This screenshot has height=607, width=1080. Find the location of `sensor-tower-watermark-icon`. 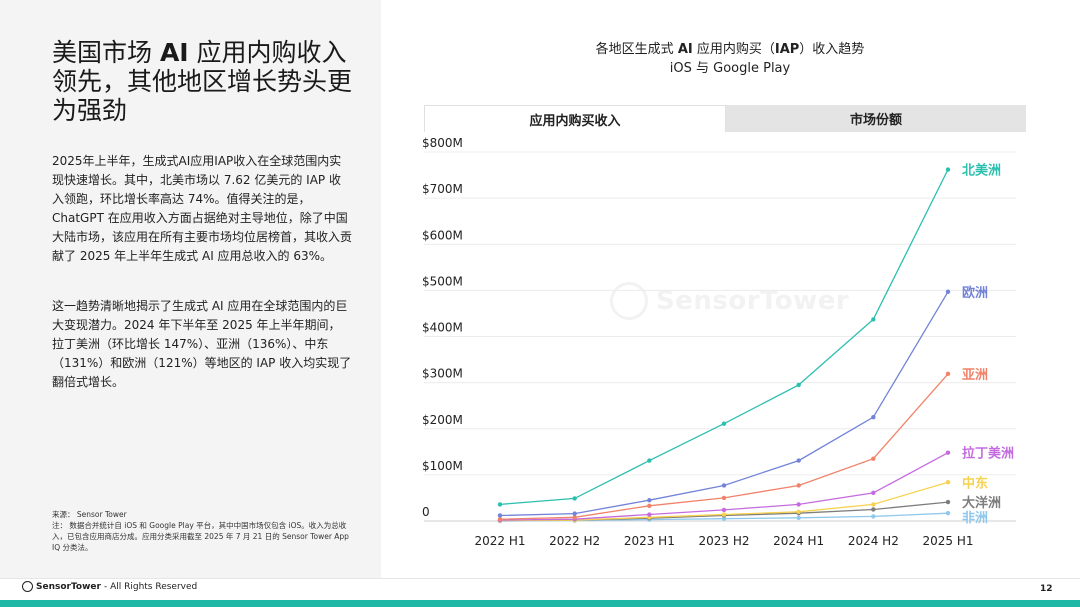

sensor-tower-watermark-icon is located at coordinates (629, 301).